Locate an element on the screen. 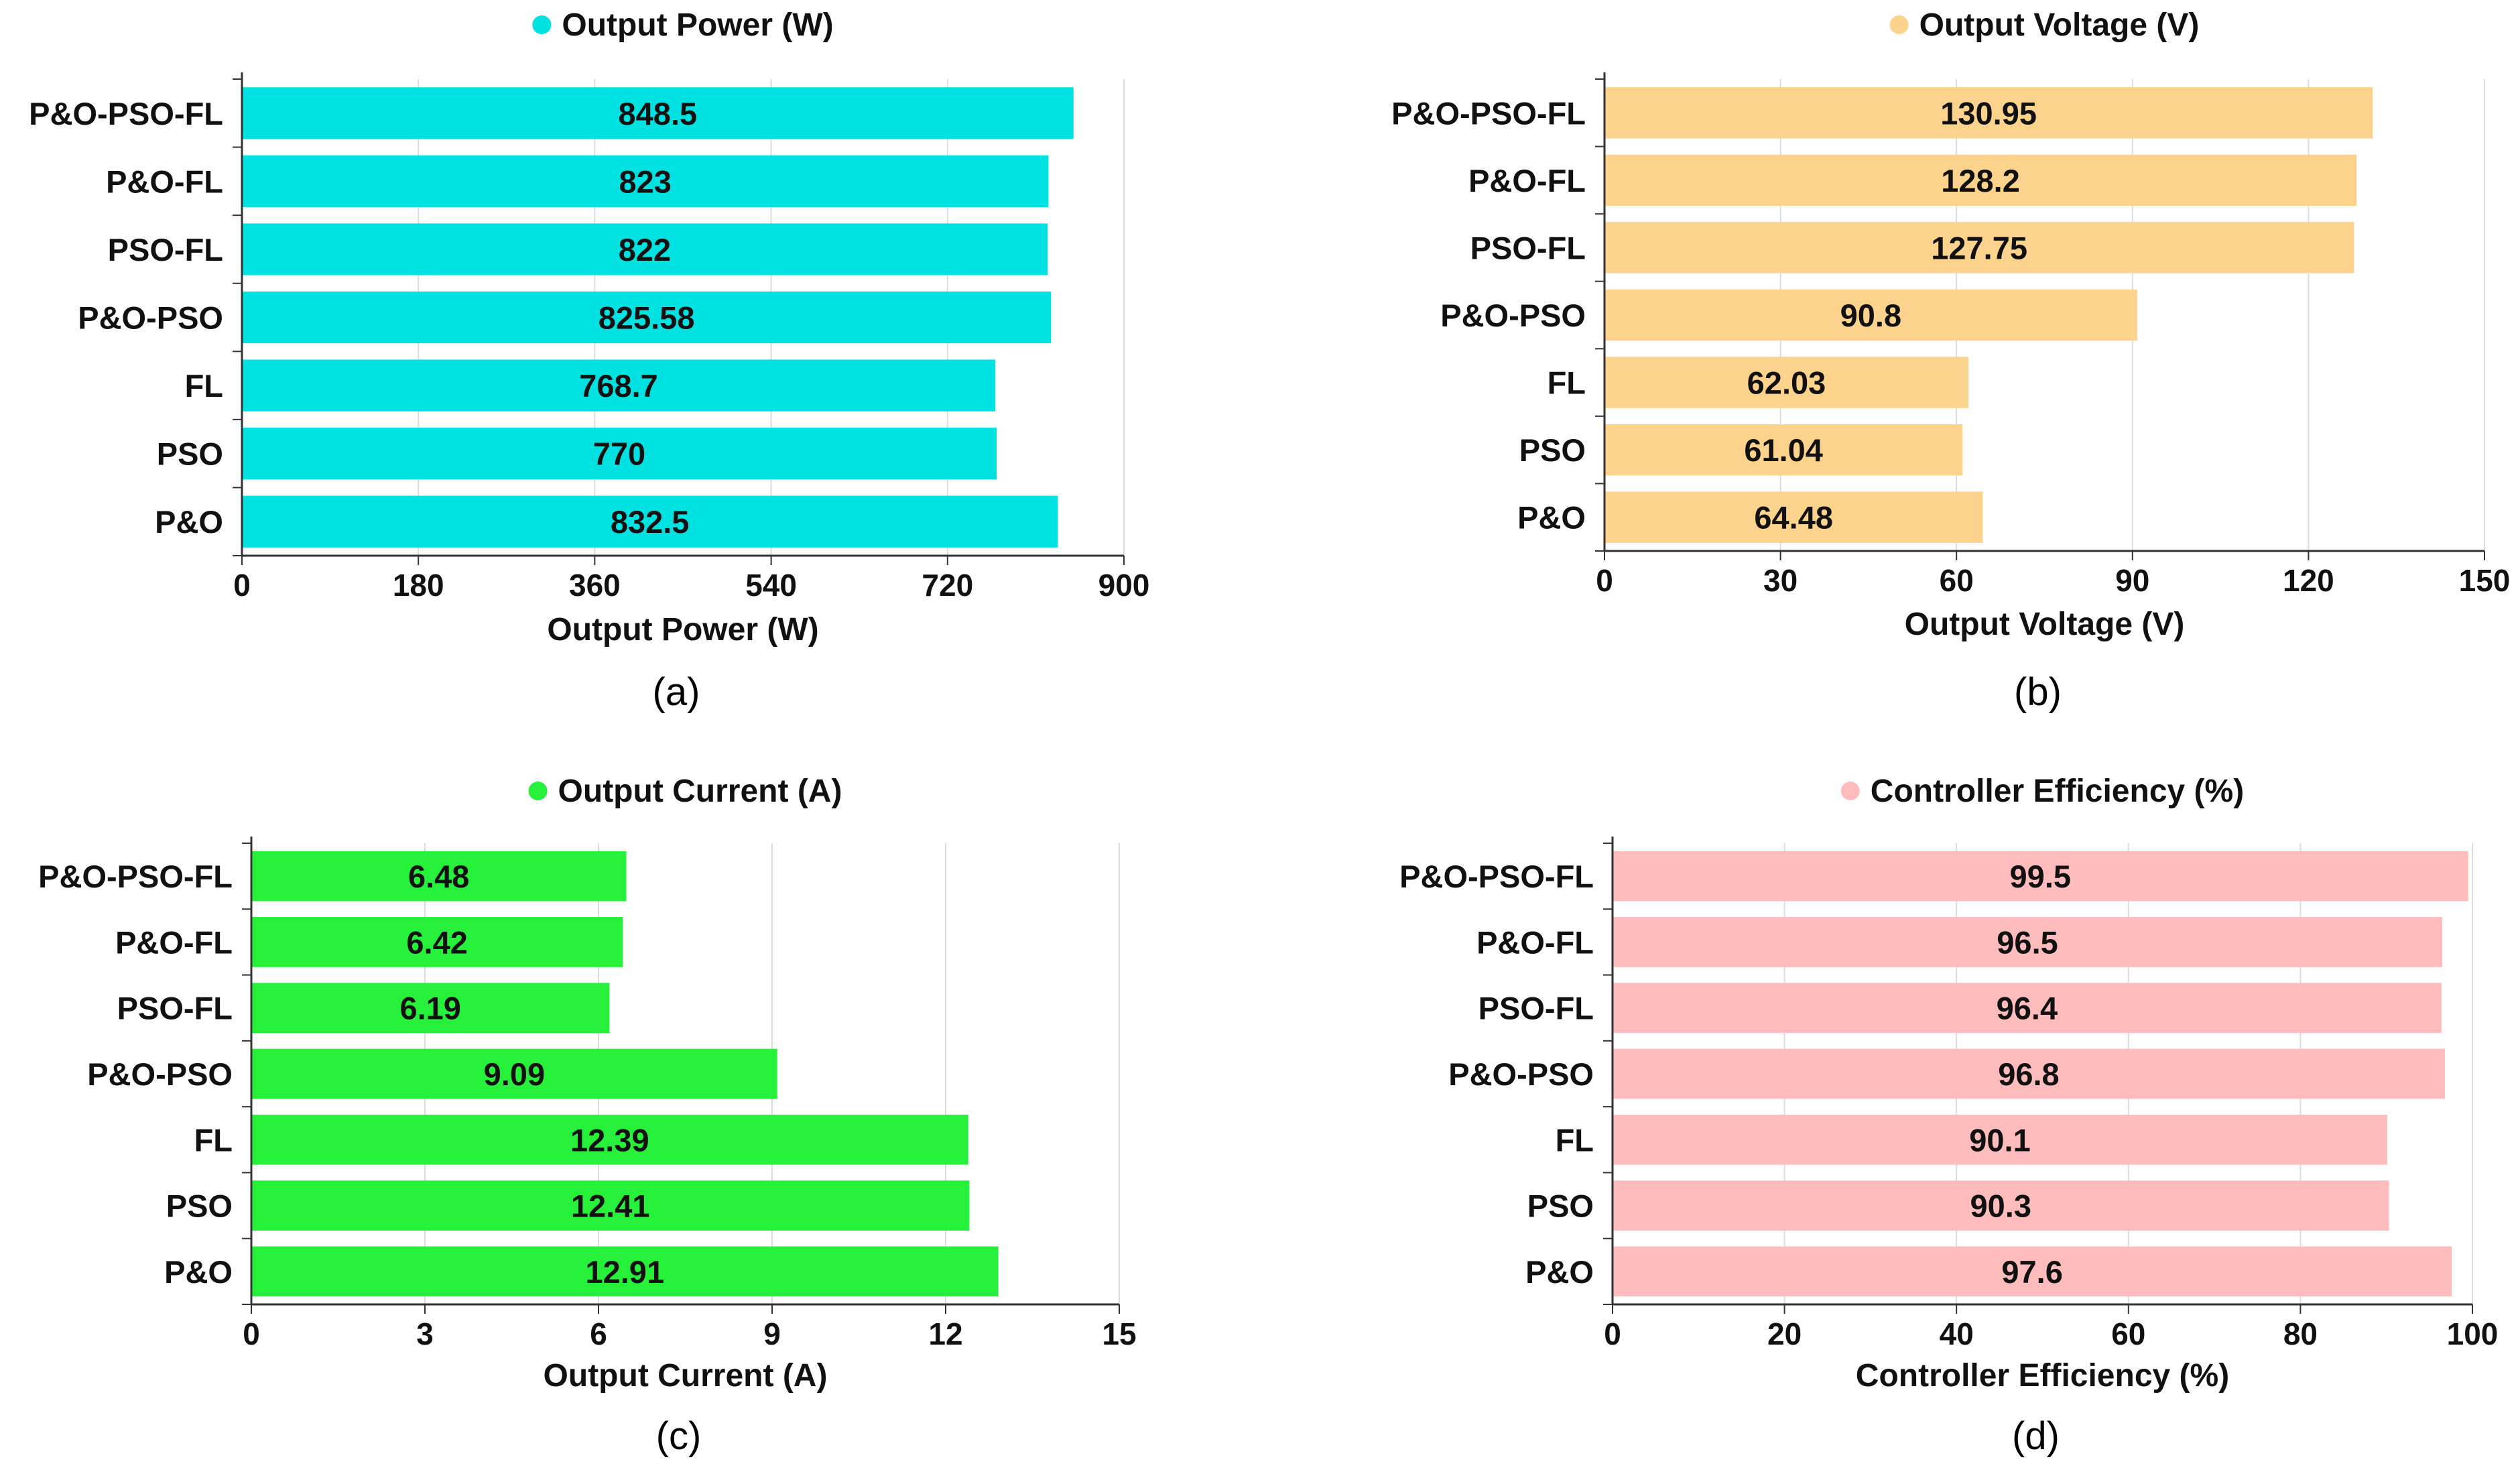 Image resolution: width=2520 pixels, height=1480 pixels. x-tick-label: 12 is located at coordinates (945, 1333).